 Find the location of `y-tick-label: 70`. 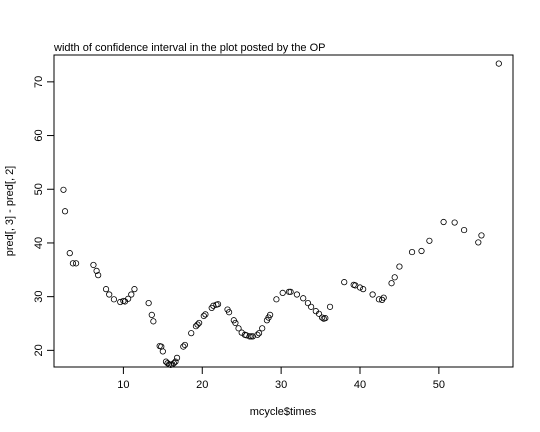

y-tick-label: 70 is located at coordinates (39, 82).